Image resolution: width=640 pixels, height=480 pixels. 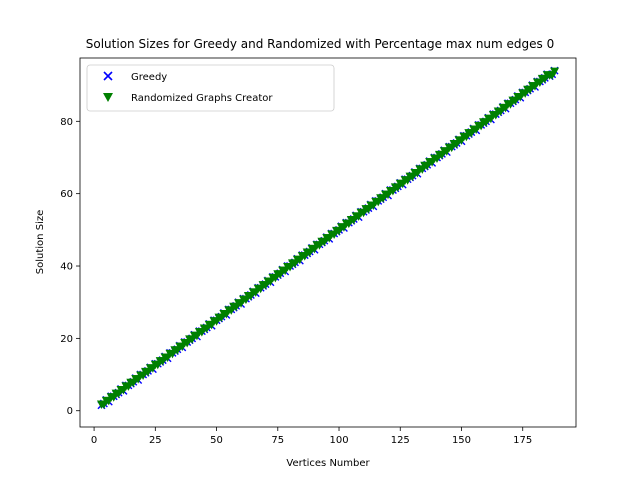 I want to click on legend-label-randomized: Randomized Graphs Creator, so click(x=202, y=98).